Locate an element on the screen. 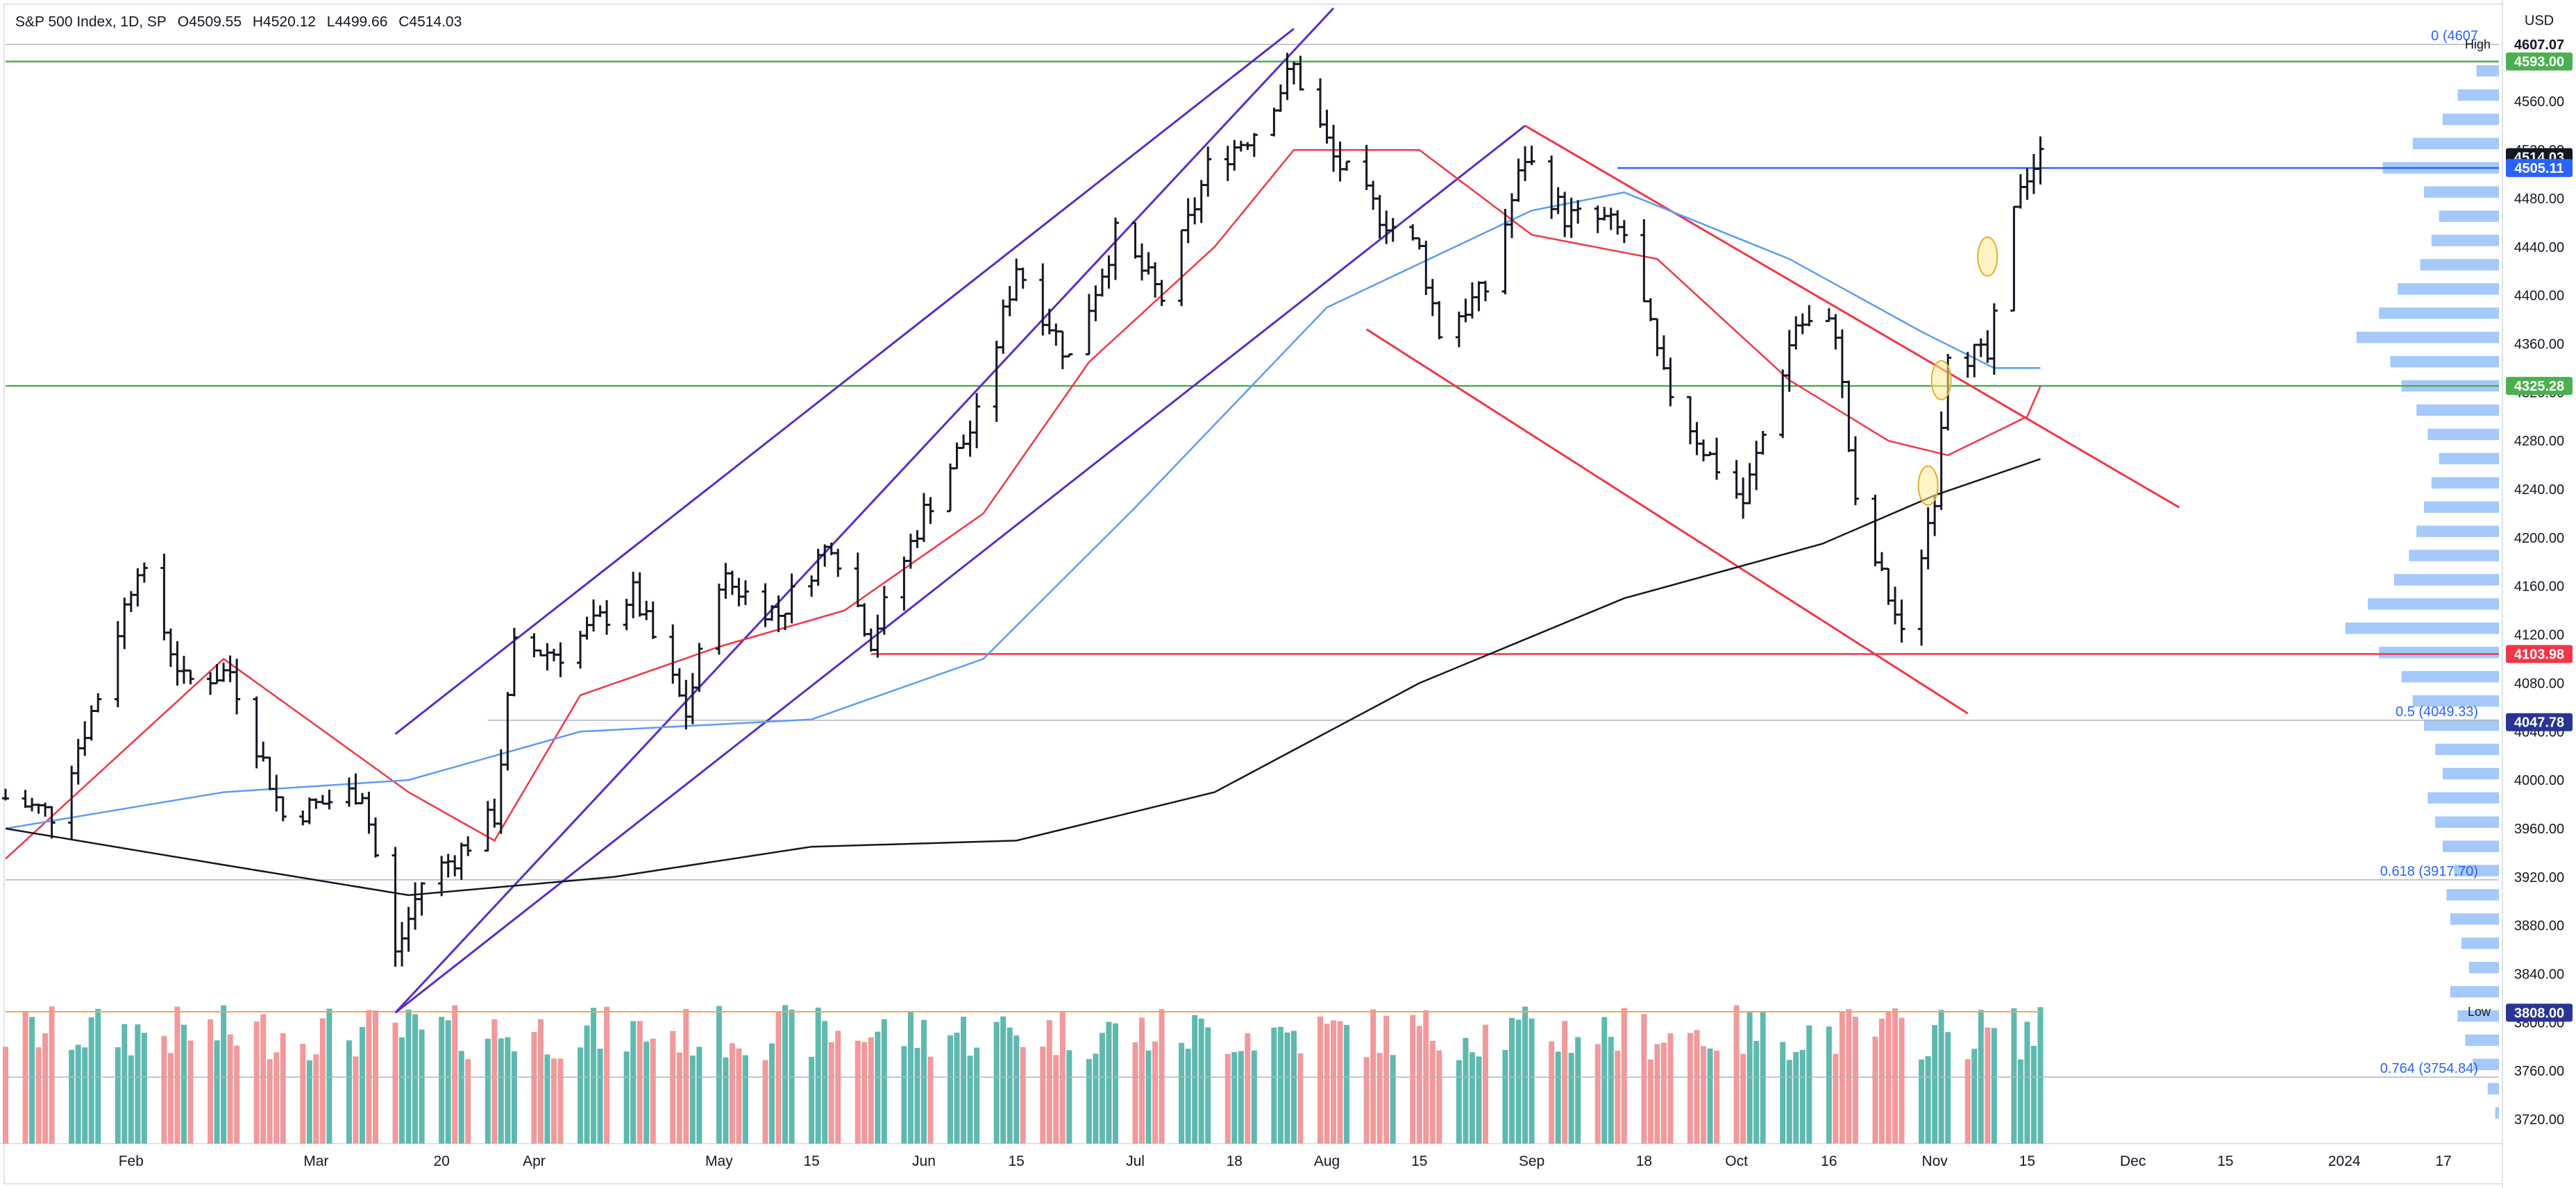 This screenshot has height=1188, width=2576. y-tick-label: 4400.00 is located at coordinates (2539, 296).